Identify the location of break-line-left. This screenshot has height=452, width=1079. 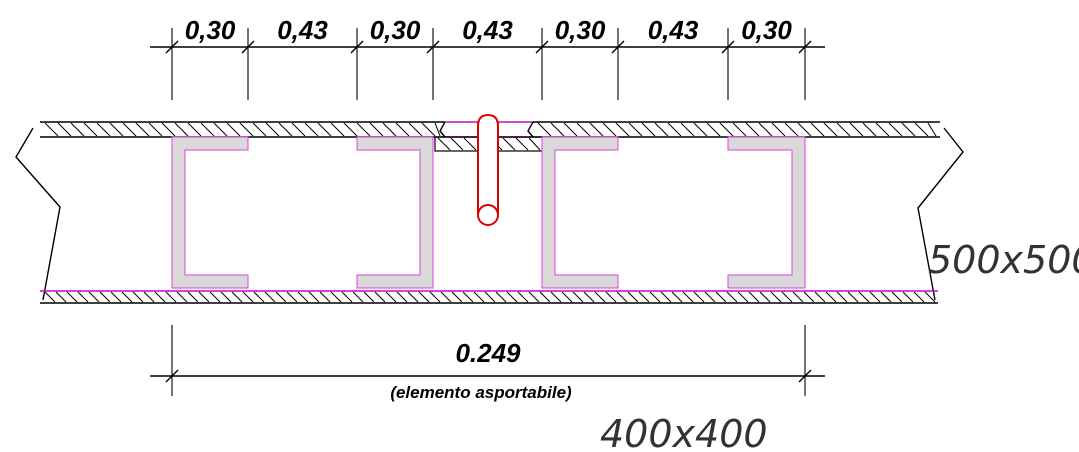
(38, 214).